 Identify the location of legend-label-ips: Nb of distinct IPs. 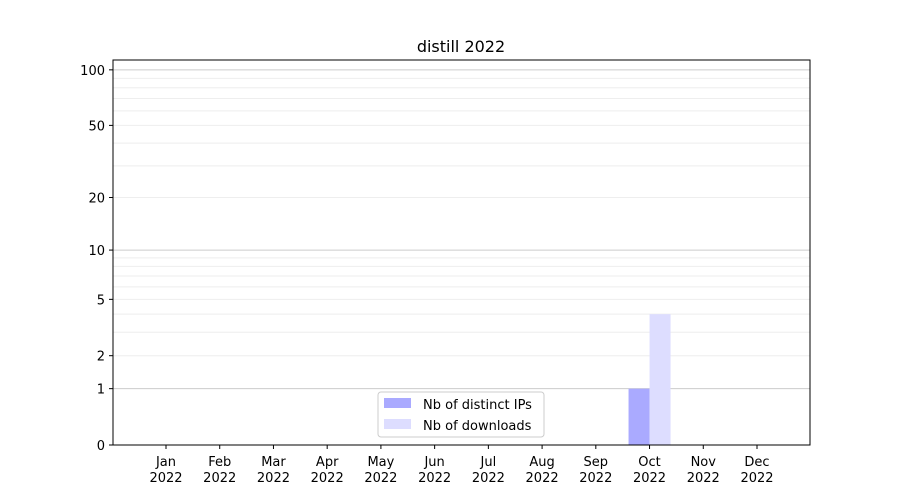
(477, 405).